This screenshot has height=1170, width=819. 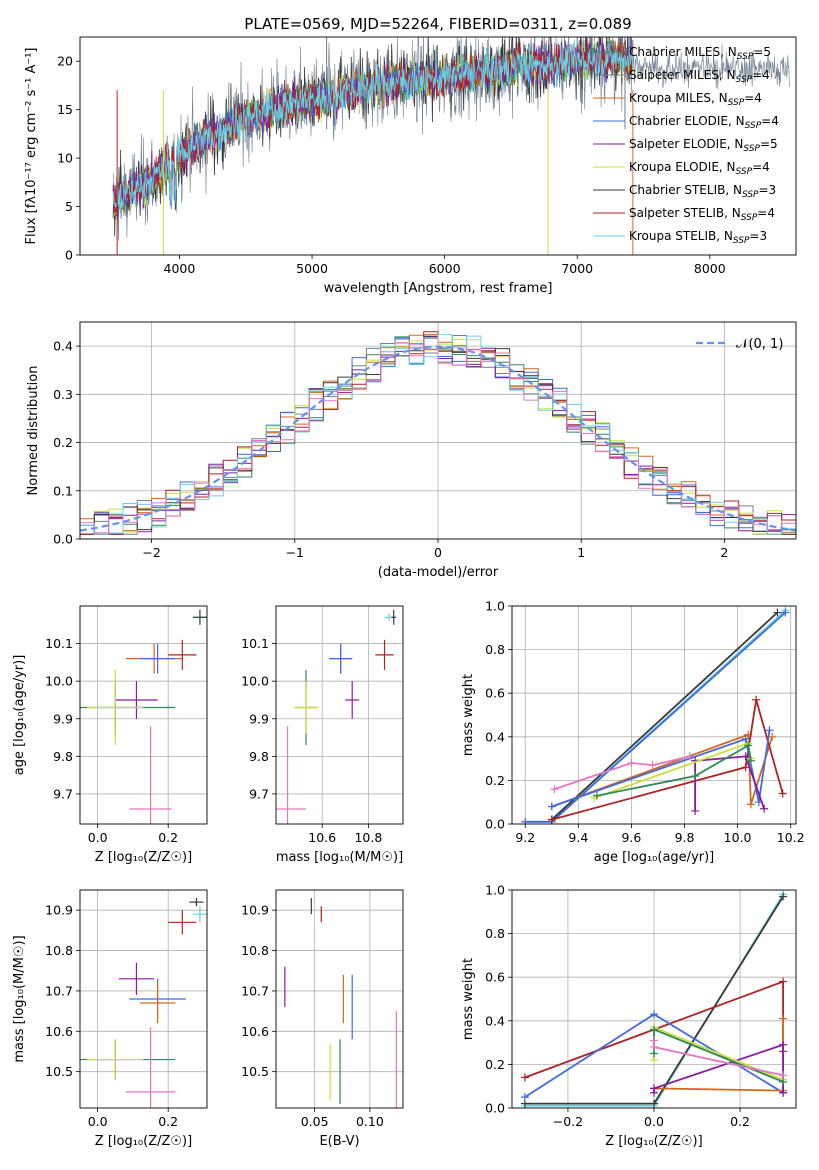 What do you see at coordinates (581, 552) in the screenshot?
I see `x-tick-label: 1` at bounding box center [581, 552].